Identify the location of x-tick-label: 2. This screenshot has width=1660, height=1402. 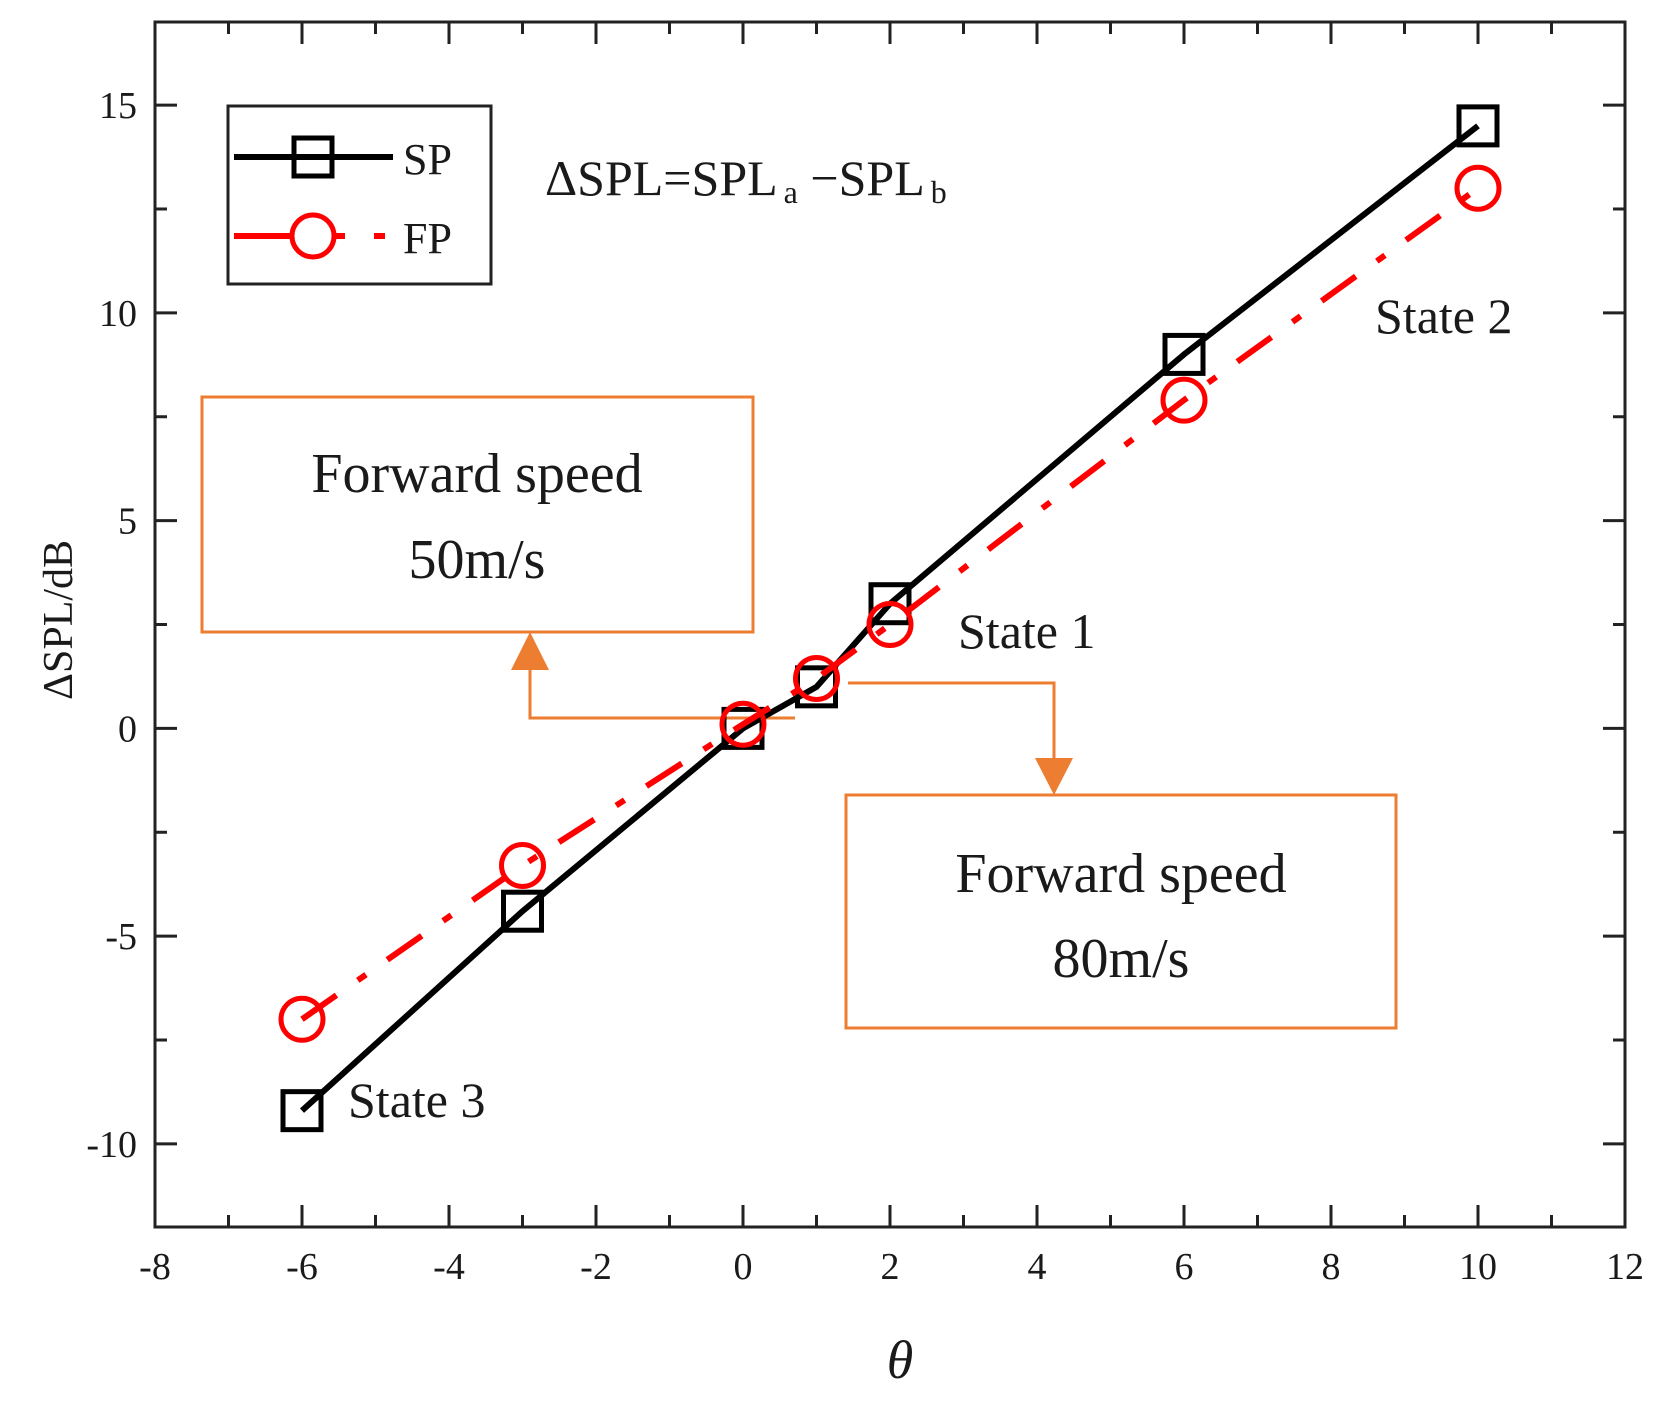
(890, 1267).